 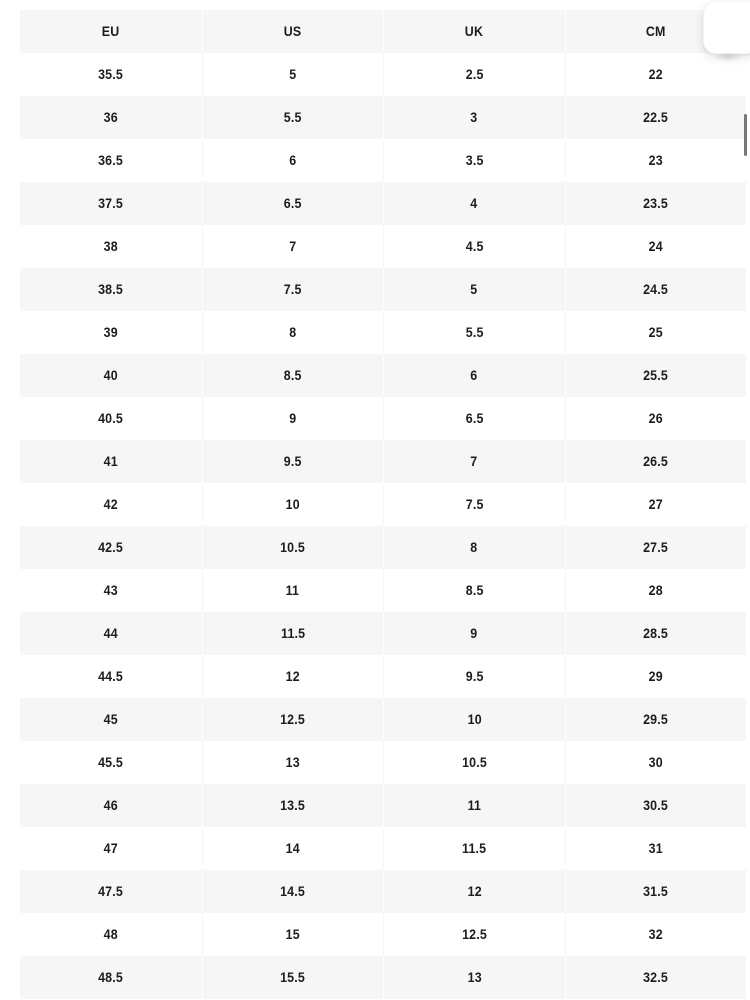 I want to click on cell-eu-value: 41, so click(x=110, y=461).